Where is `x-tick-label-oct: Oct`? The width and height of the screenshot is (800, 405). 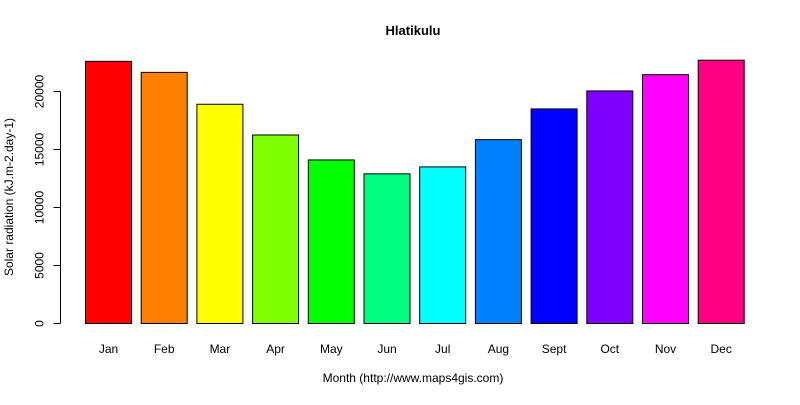
x-tick-label-oct: Oct is located at coordinates (609, 349).